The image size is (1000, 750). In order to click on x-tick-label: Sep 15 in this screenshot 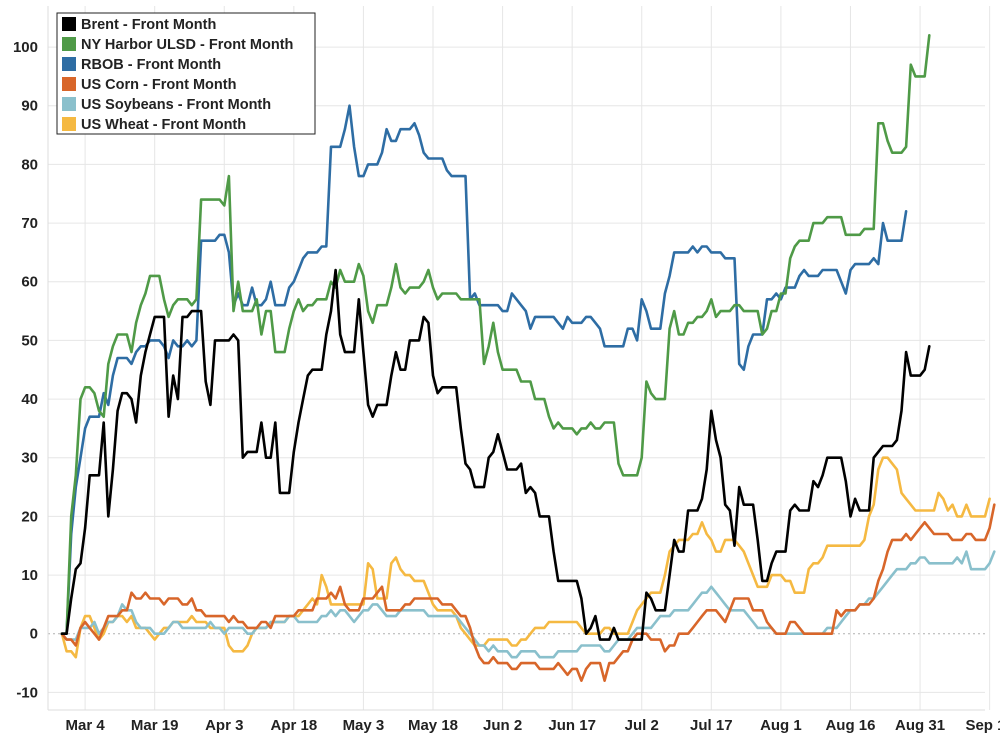, I will do `click(982, 725)`.